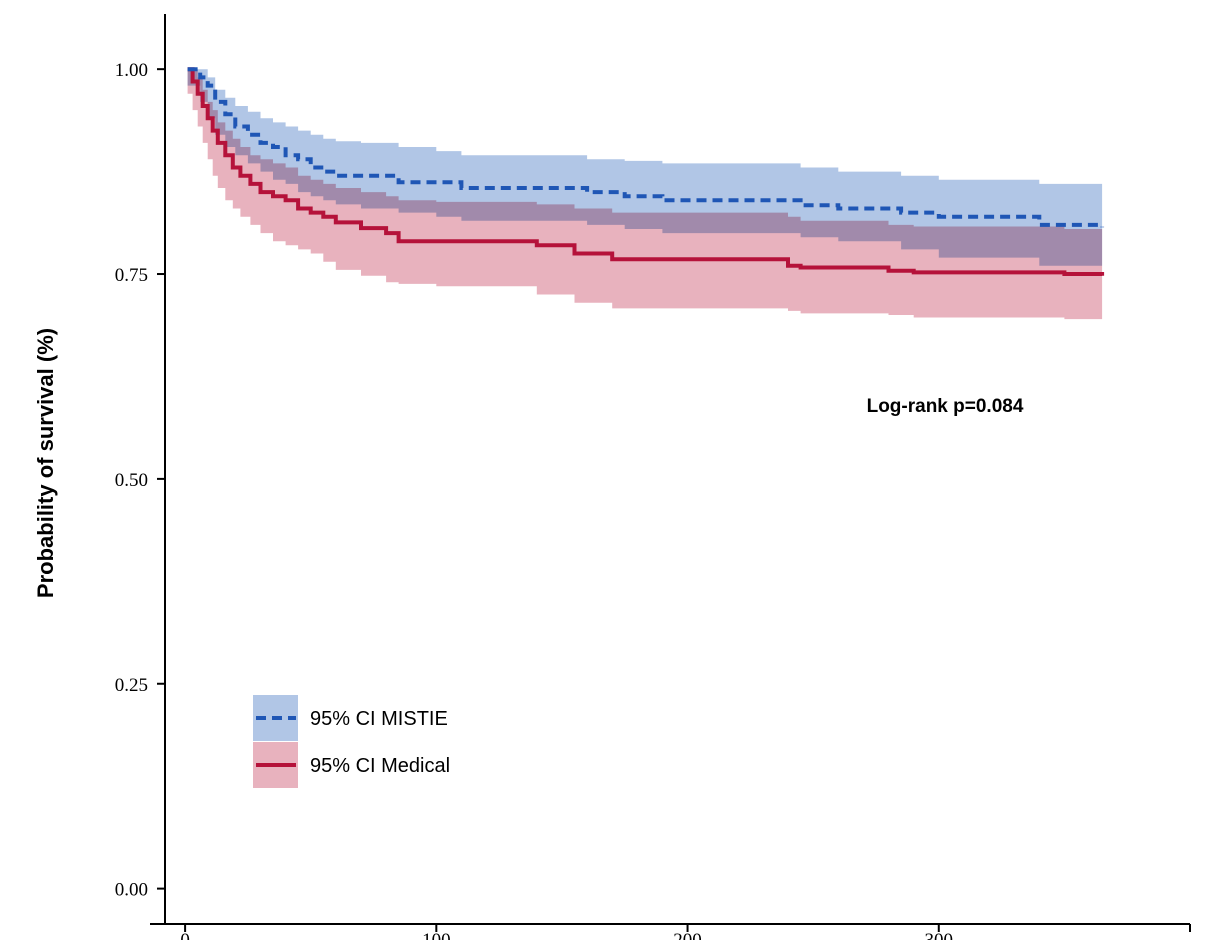 Image resolution: width=1207 pixels, height=940 pixels. I want to click on legend-label: 95% CI Medical, so click(380, 766).